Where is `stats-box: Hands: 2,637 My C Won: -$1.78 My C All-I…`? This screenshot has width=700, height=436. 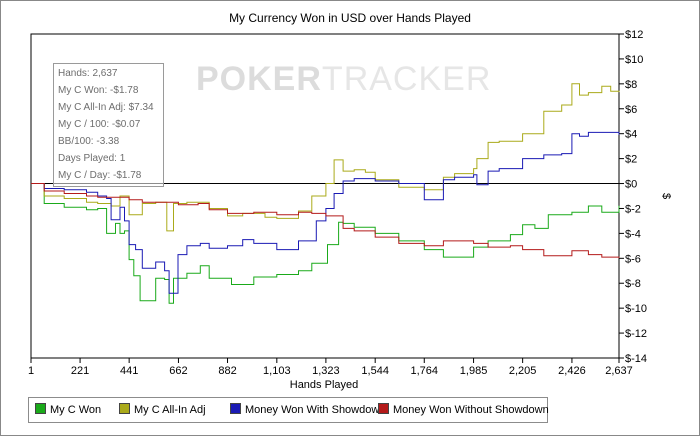 stats-box: Hands: 2,637 My C Won: -$1.78 My C All-I… is located at coordinates (108, 125).